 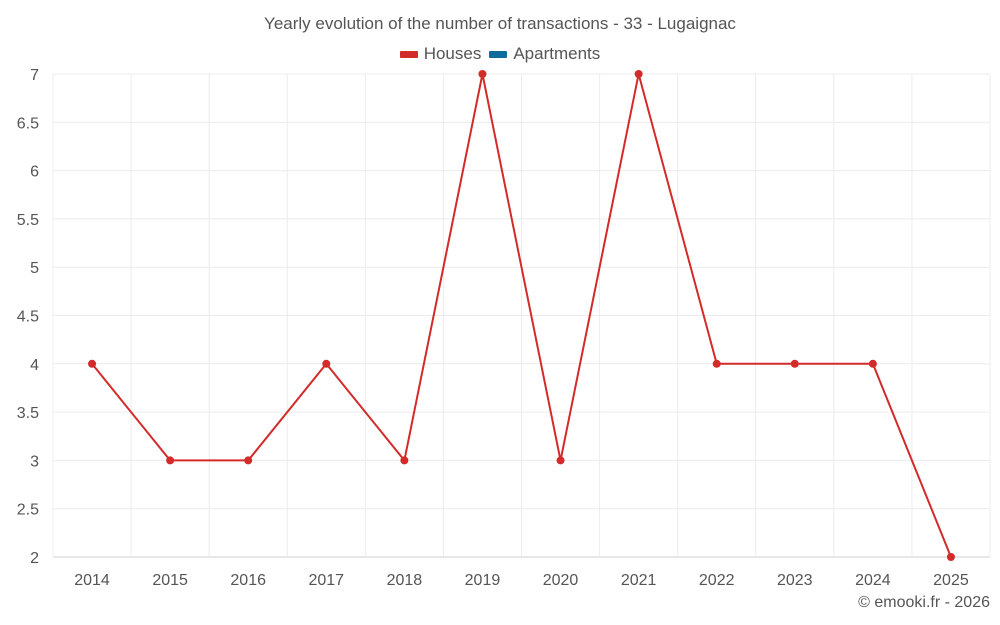 I want to click on legend: Houses Apartments, so click(x=500, y=54).